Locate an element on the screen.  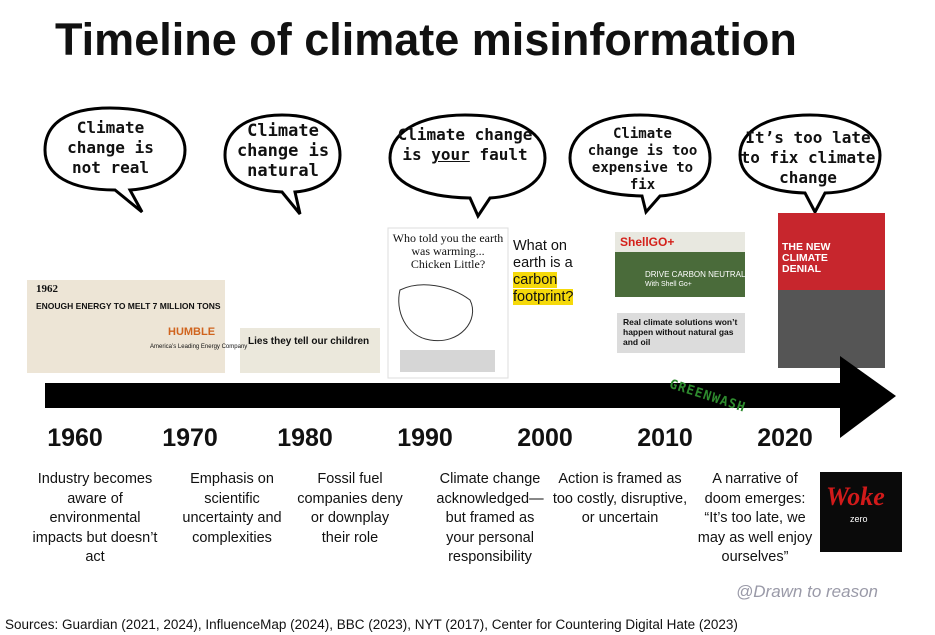
bubble-text: Climate change is too expensive to fix is located at coordinates (642, 159).